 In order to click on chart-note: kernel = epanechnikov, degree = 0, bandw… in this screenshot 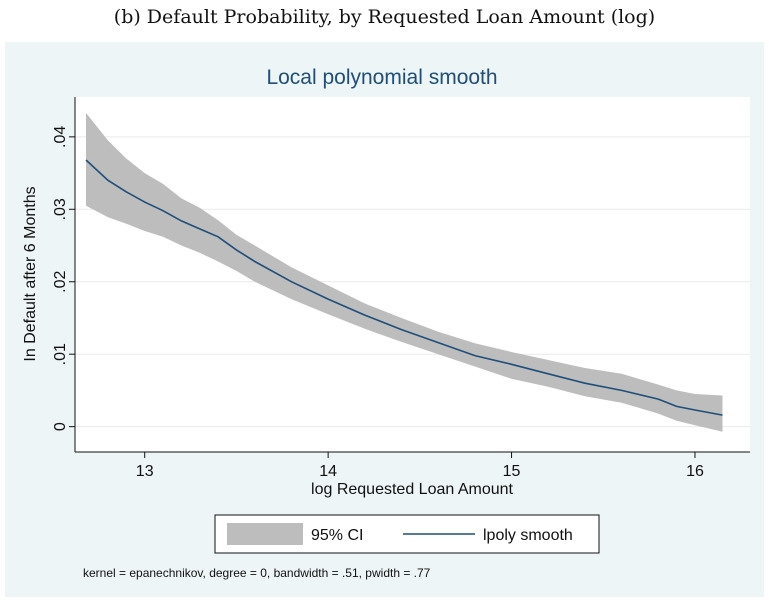, I will do `click(257, 573)`.